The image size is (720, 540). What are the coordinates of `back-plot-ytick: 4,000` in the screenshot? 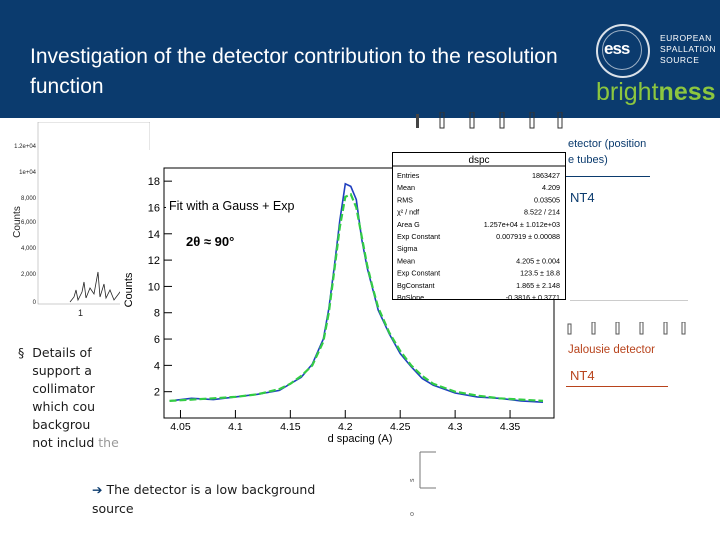 It's located at (29, 249).